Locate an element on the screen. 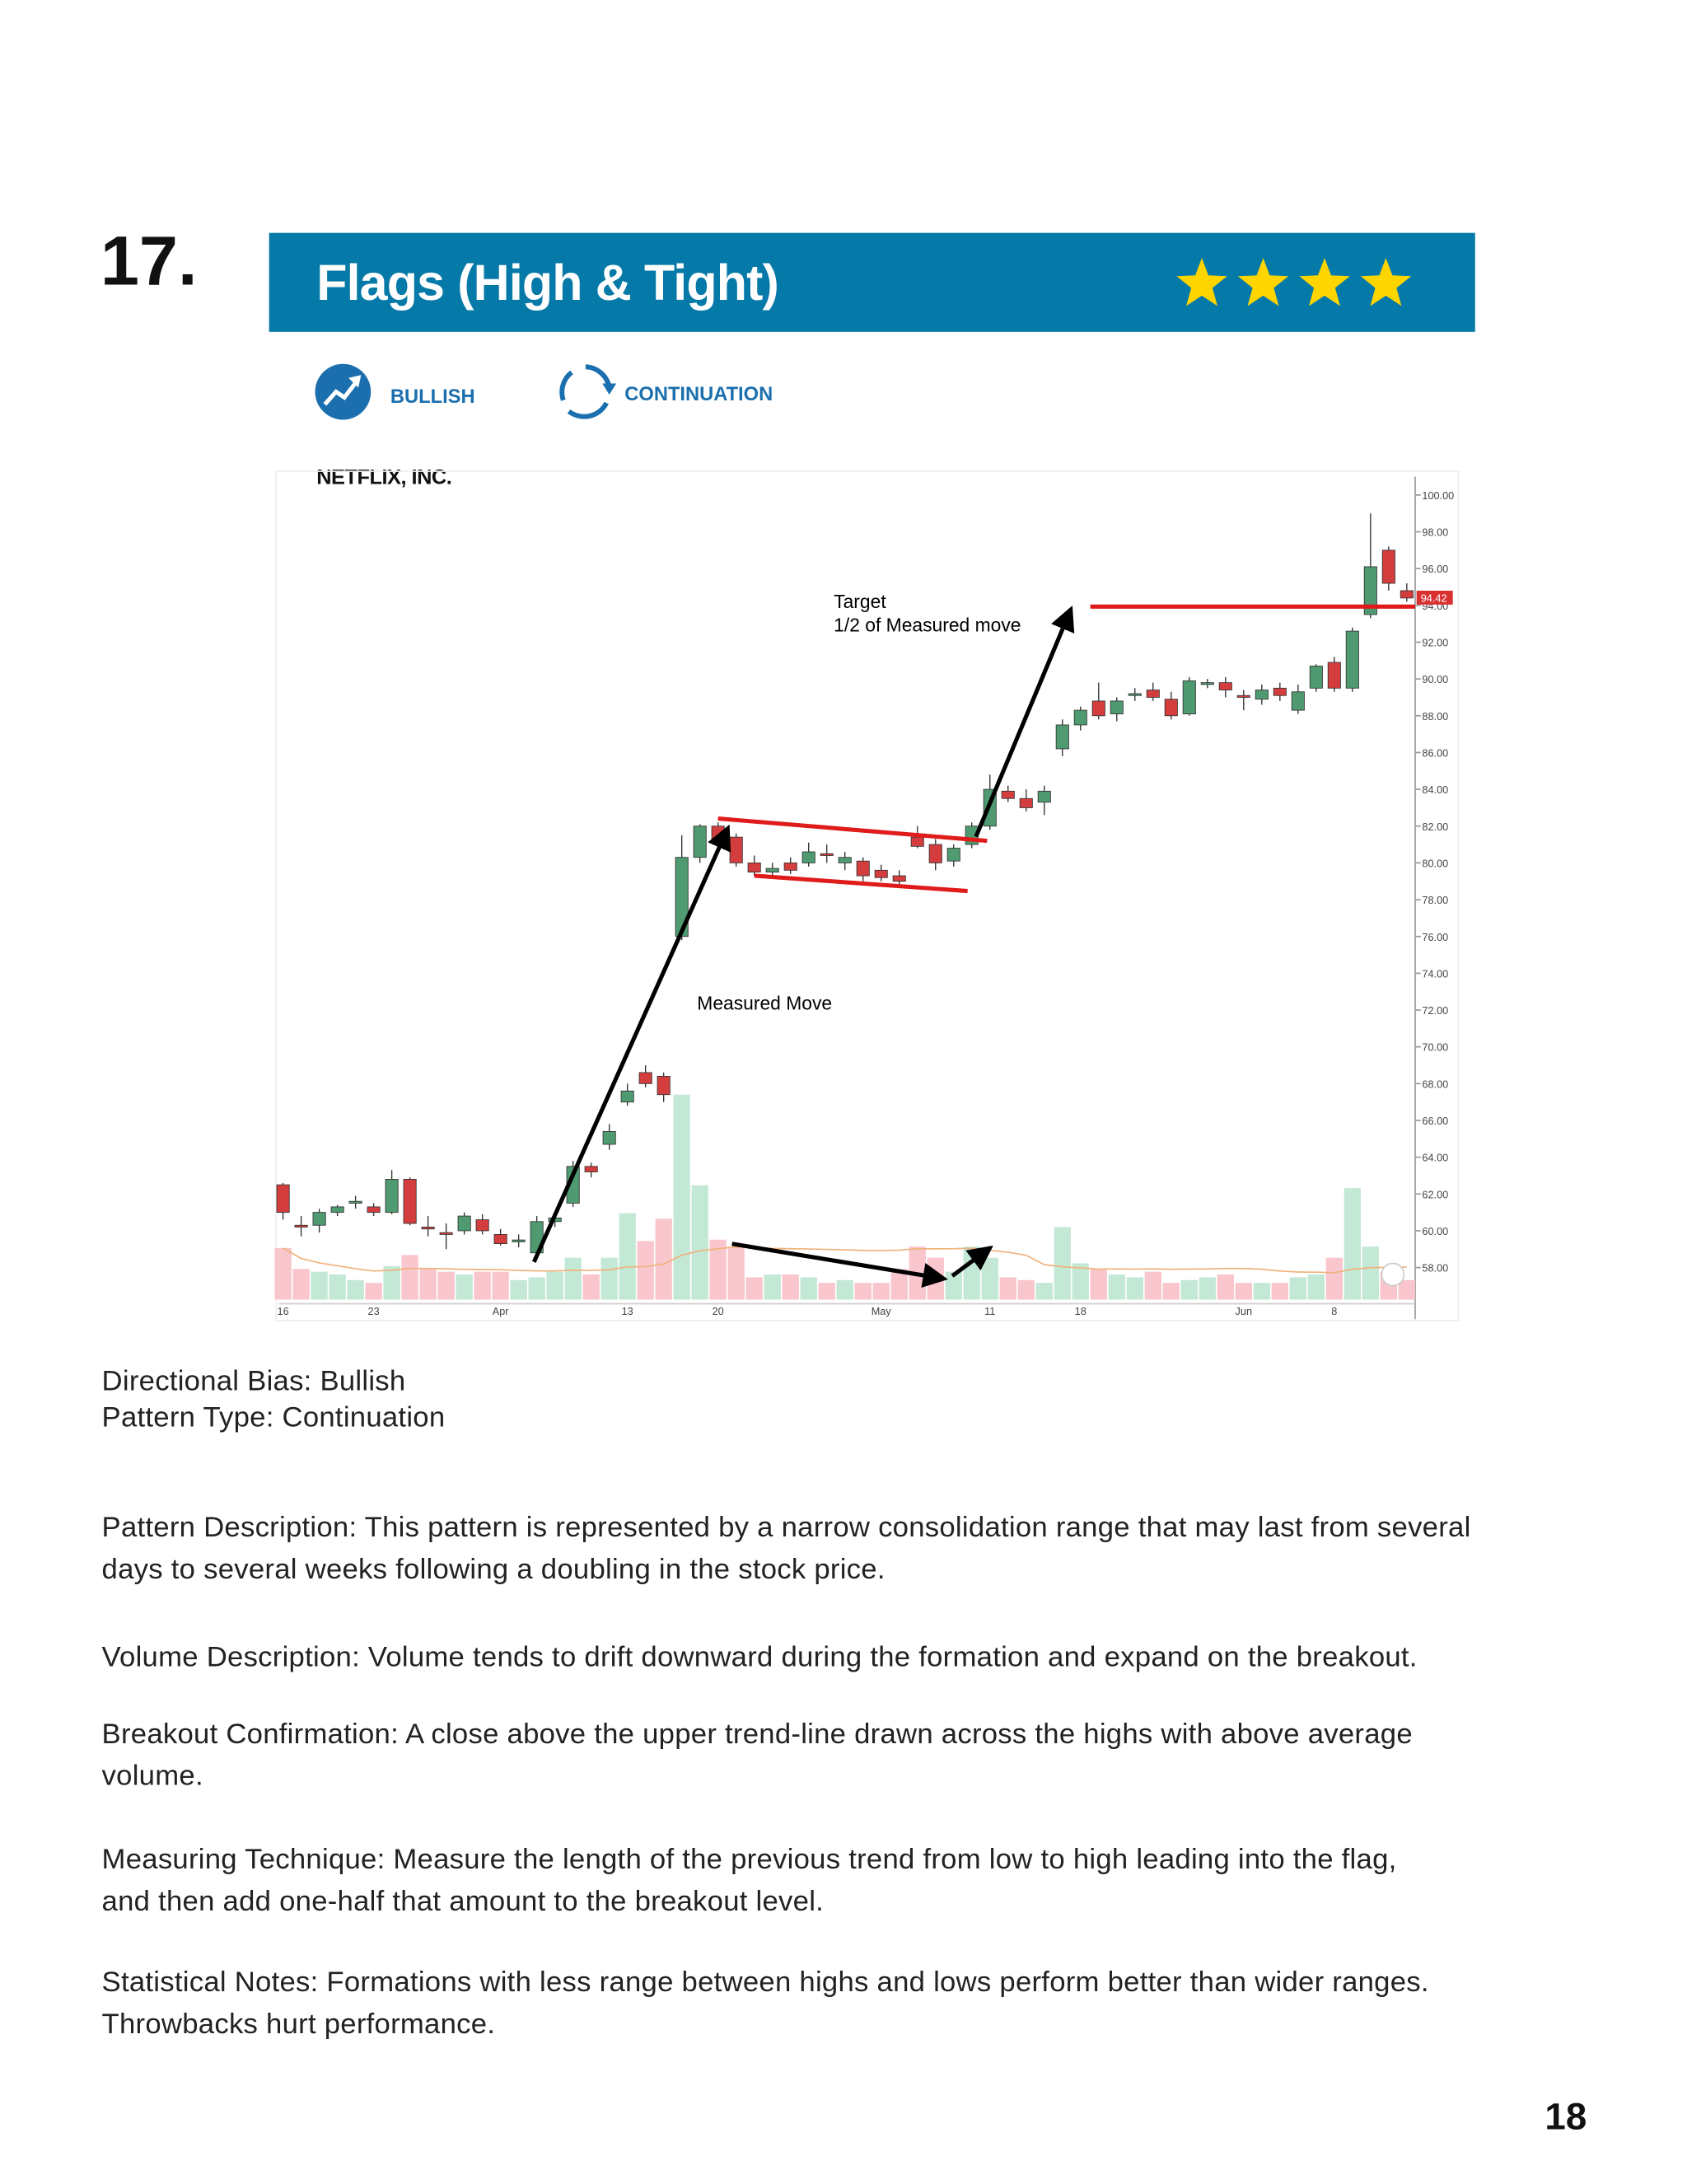 Image resolution: width=1687 pixels, height=2184 pixels. rating-stars is located at coordinates (1294, 282).